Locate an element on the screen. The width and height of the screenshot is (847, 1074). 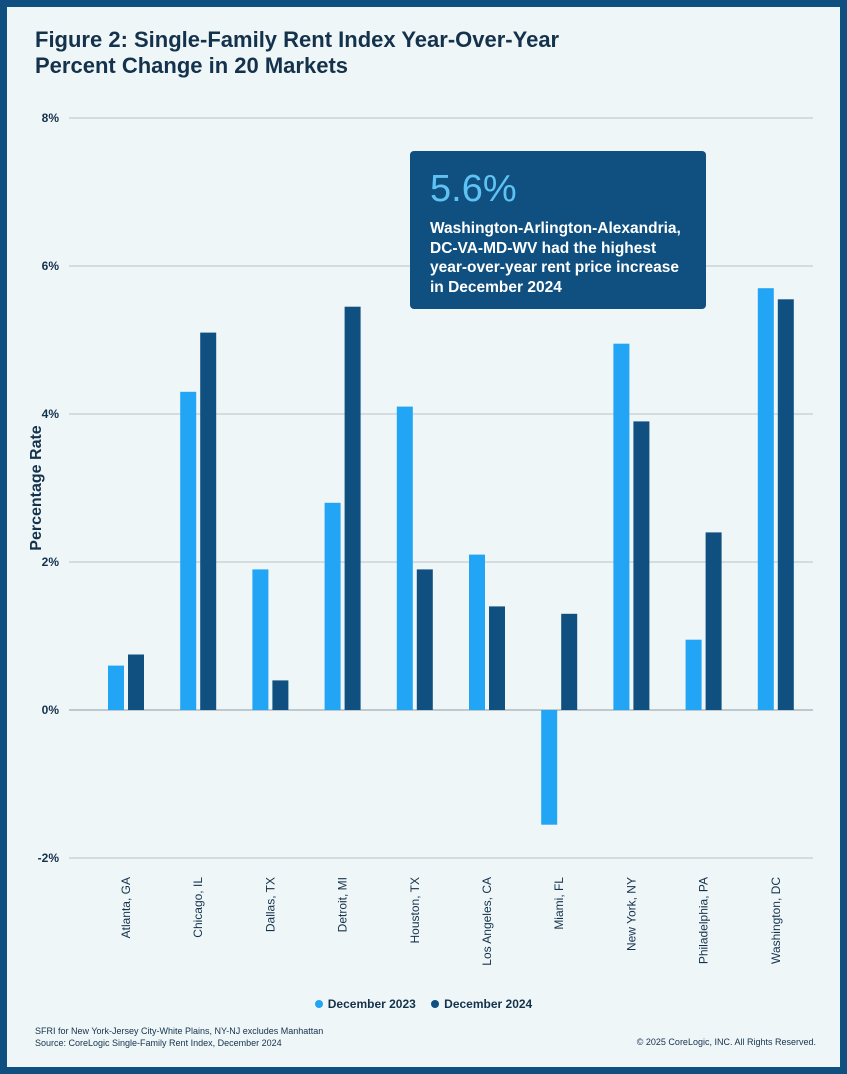
x-tick-label: Dallas, TX is located at coordinates (270, 904).